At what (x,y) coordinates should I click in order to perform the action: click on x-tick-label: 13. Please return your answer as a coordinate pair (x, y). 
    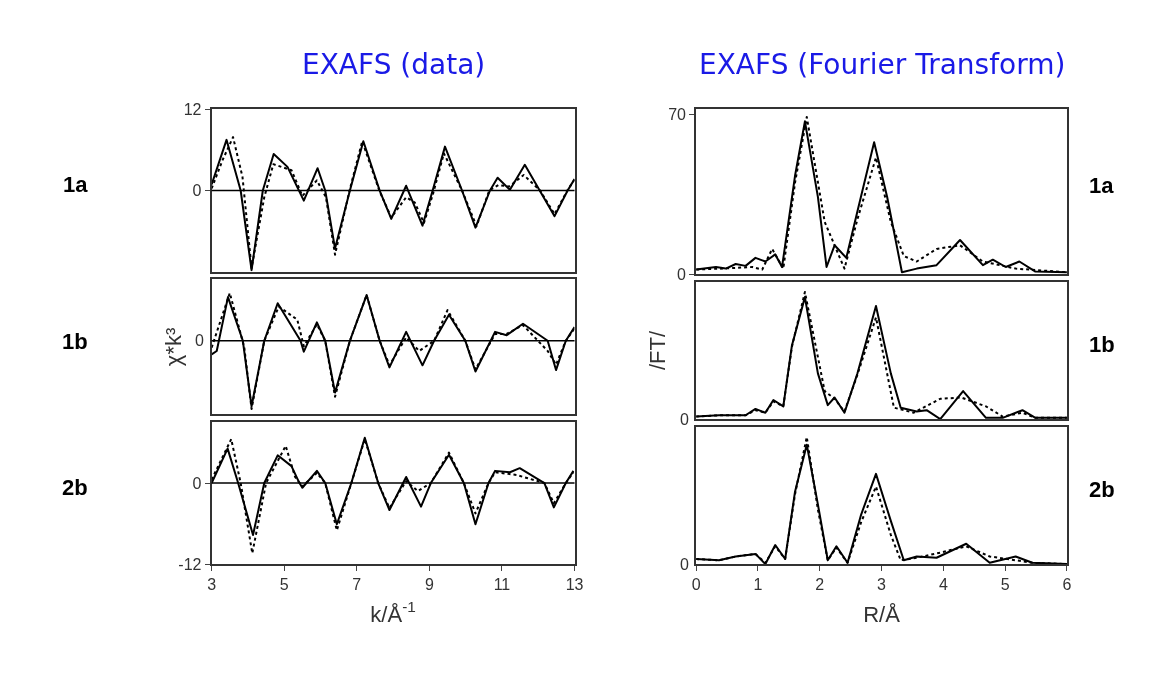
    Looking at the image, I should click on (574, 585).